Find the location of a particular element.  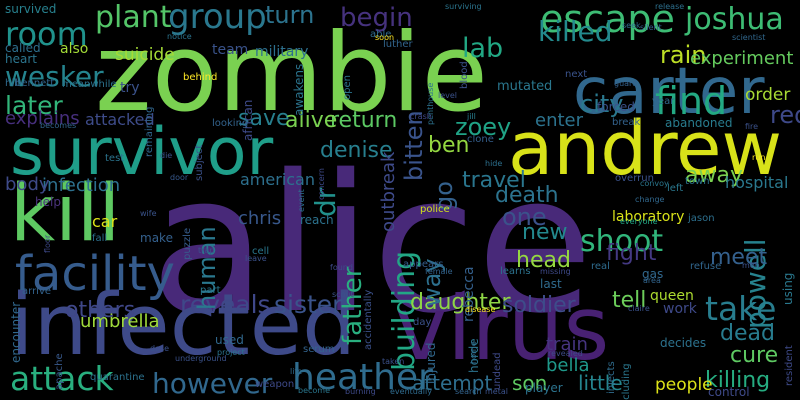

word-female: female is located at coordinates (439, 271).